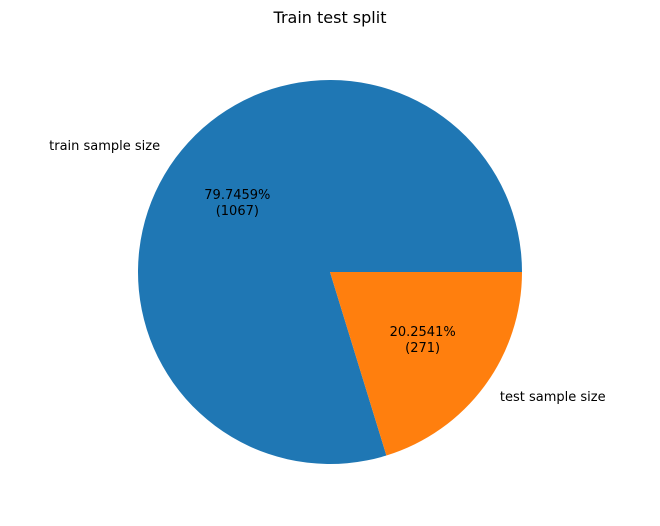 Image resolution: width=660 pixels, height=526 pixels. Describe the element at coordinates (104, 146) in the screenshot. I see `slice-label-train-sample-size: train sample size` at that location.